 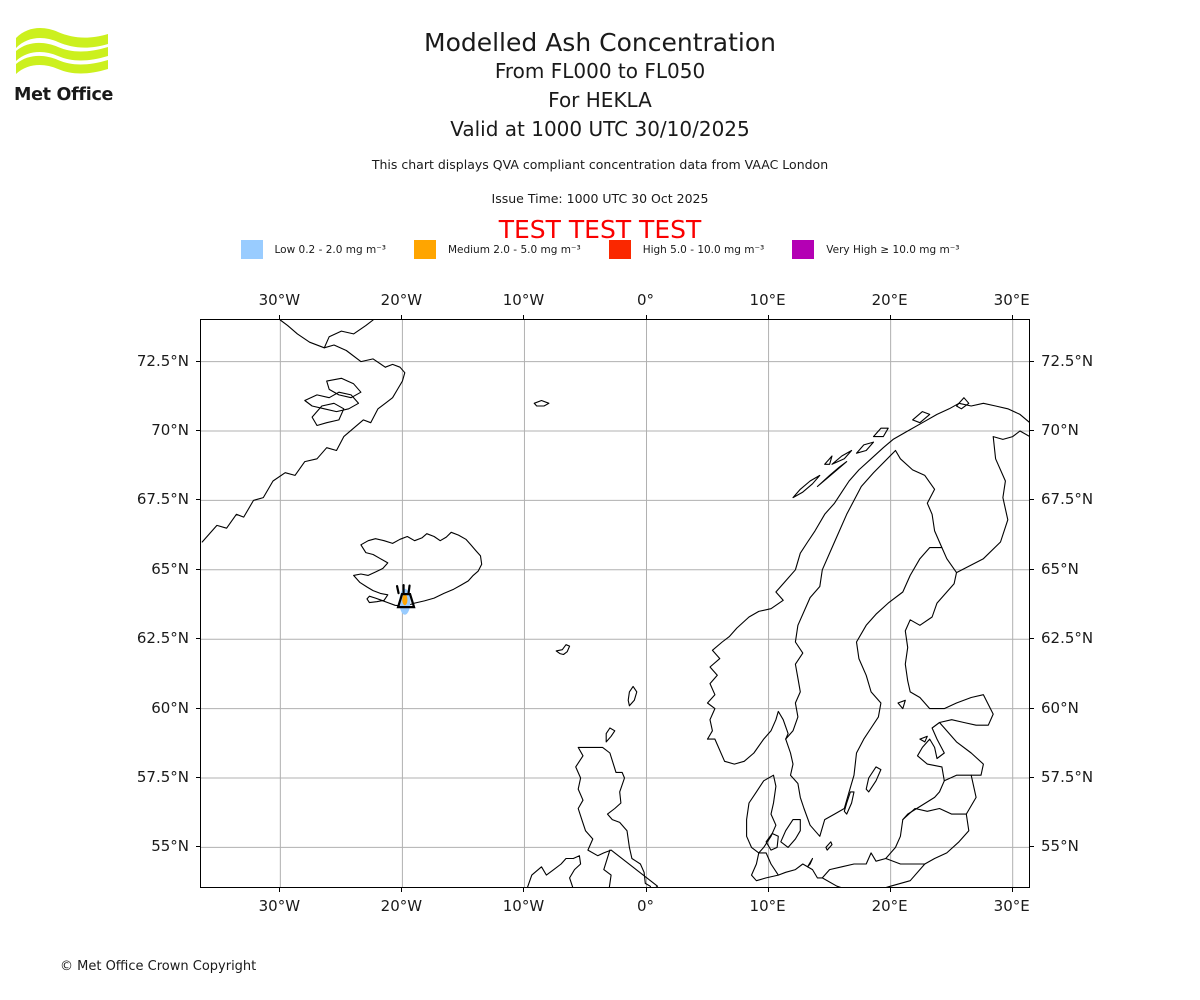 I want to click on title-line-1: Modelled Ash Concentration, so click(x=600, y=42).